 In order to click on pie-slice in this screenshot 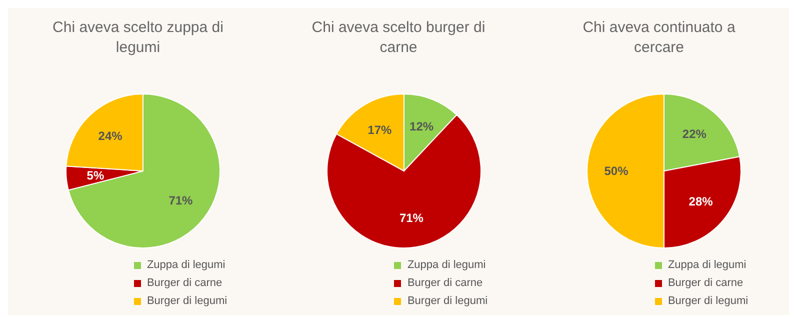, I will do `click(144, 171)`.